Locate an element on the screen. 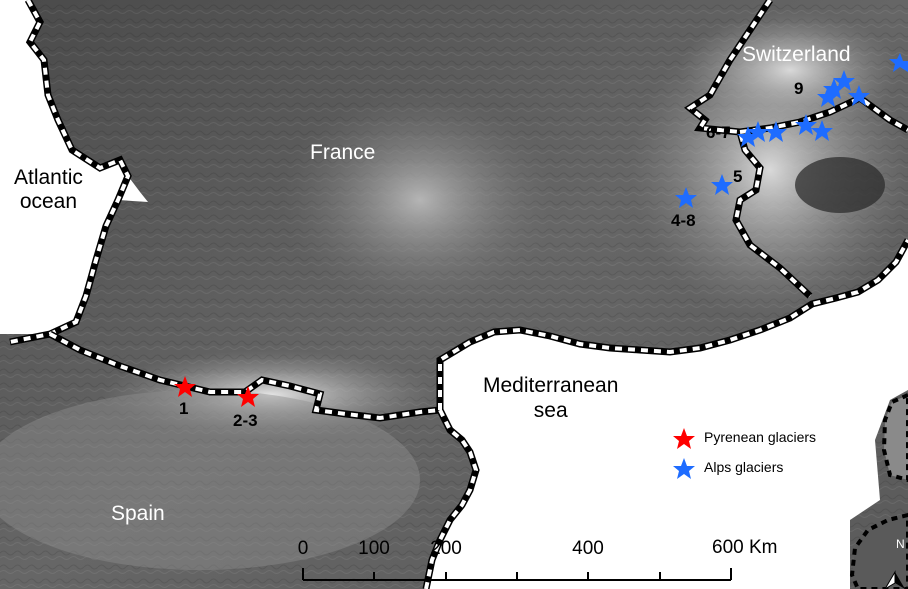 The width and height of the screenshot is (908, 589). sardinia-island is located at coordinates (878, 550).